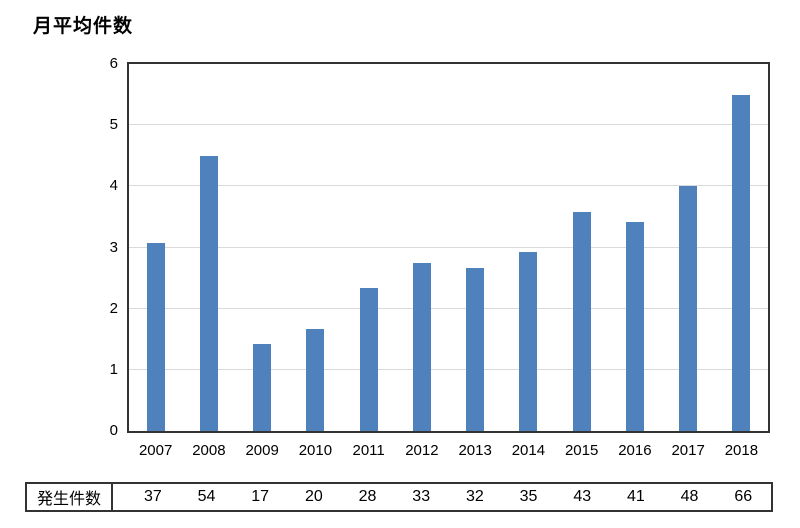 The width and height of the screenshot is (800, 528). What do you see at coordinates (113, 186) in the screenshot?
I see `y-tick-label-4: 4` at bounding box center [113, 186].